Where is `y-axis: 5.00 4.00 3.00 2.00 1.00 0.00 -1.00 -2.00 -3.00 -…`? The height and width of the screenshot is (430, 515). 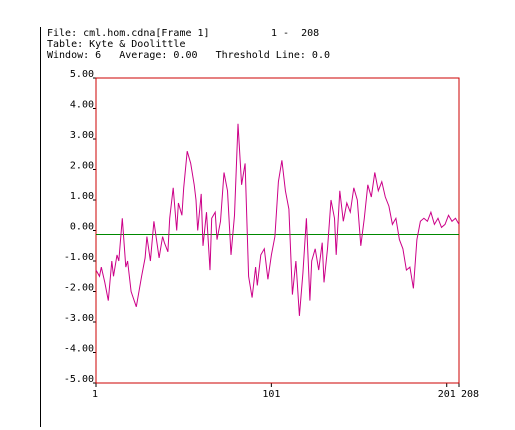
y-axis: 5.00 4.00 3.00 2.00 1.00 0.00 -1.00 -2.00 -3.00 -… is located at coordinates (80, 227).